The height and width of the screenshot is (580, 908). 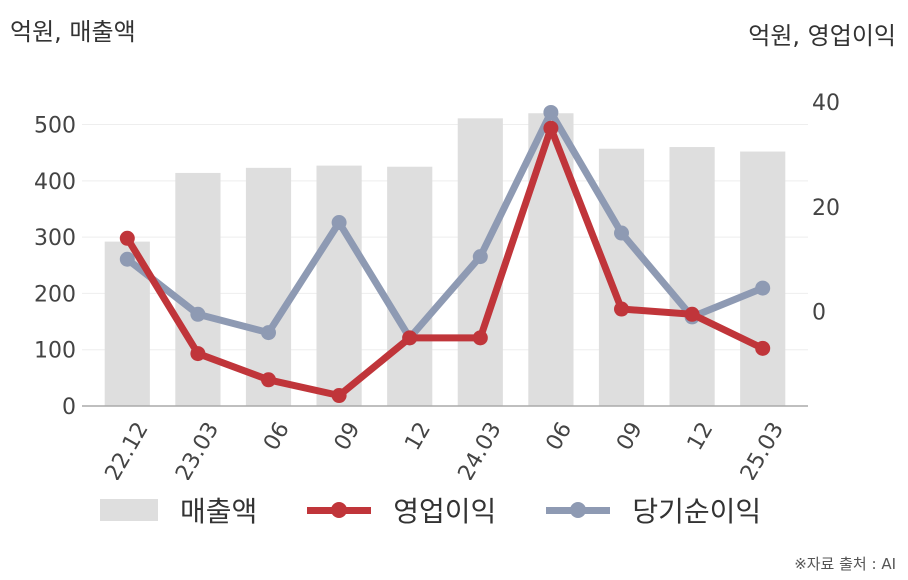 I want to click on legend-swatch-operating-profit, so click(x=339, y=510).